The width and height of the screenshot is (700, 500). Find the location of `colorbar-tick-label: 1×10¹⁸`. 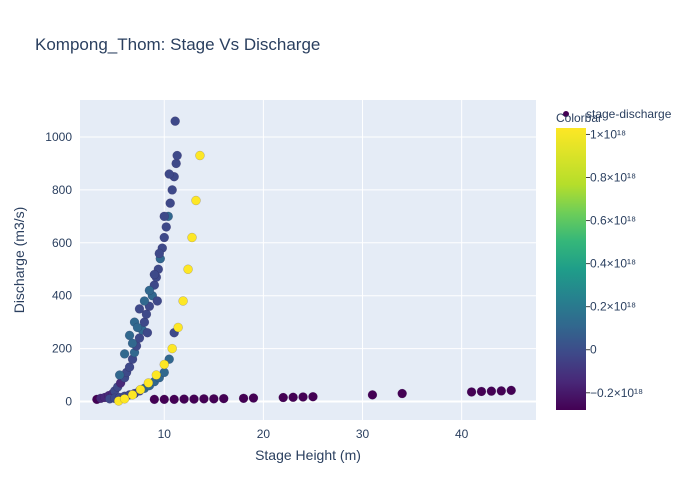

colorbar-tick-label: 1×10¹⁸ is located at coordinates (608, 134).